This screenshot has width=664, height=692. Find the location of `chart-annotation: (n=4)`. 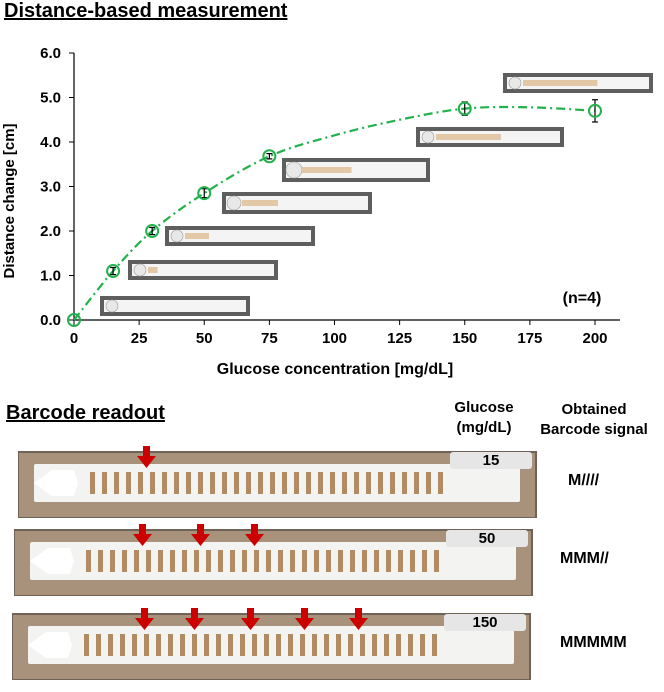

chart-annotation: (n=4) is located at coordinates (582, 298).